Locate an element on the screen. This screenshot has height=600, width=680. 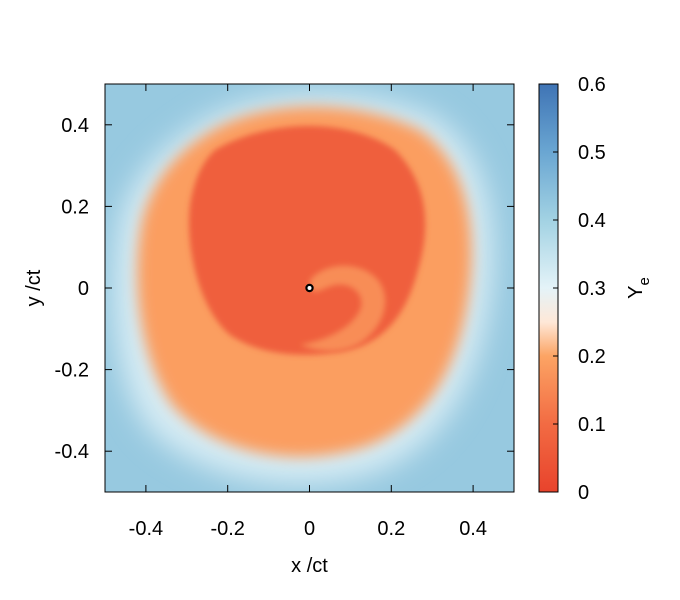
colorbar-tick-label: 0.4 is located at coordinates (592, 221).